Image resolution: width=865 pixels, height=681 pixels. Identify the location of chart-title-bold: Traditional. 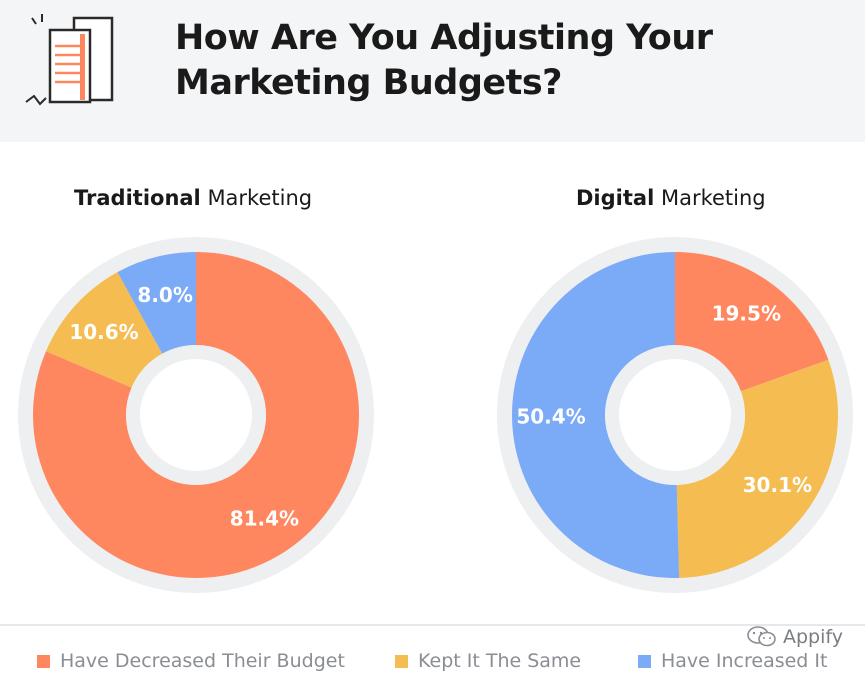
(137, 198).